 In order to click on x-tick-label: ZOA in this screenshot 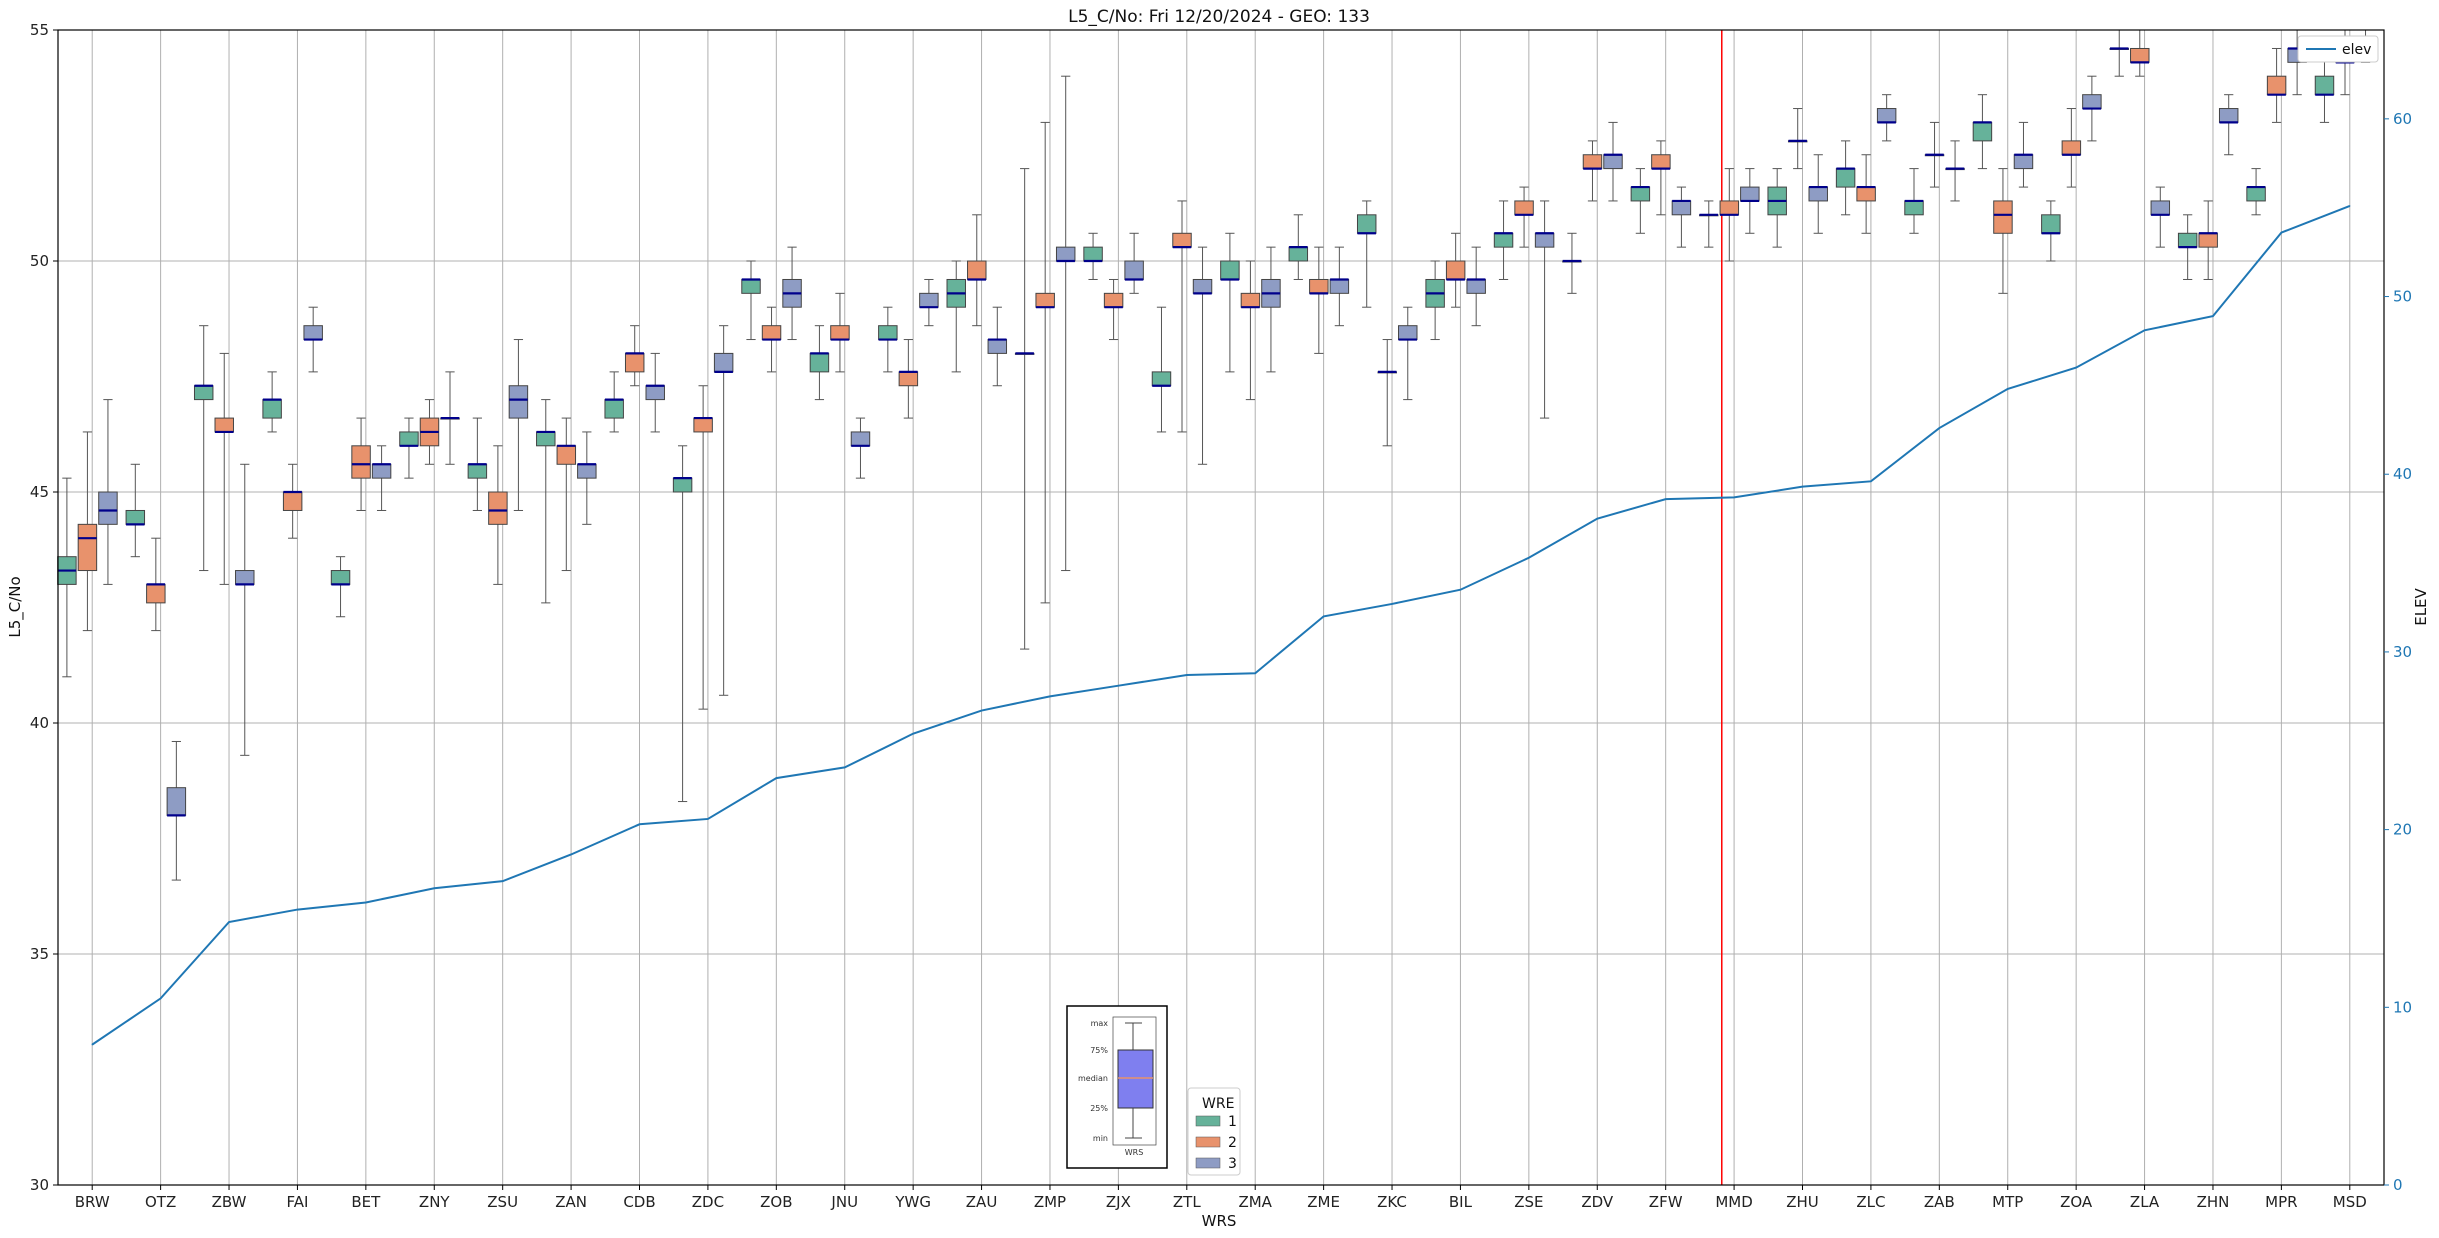, I will do `click(2076, 1202)`.